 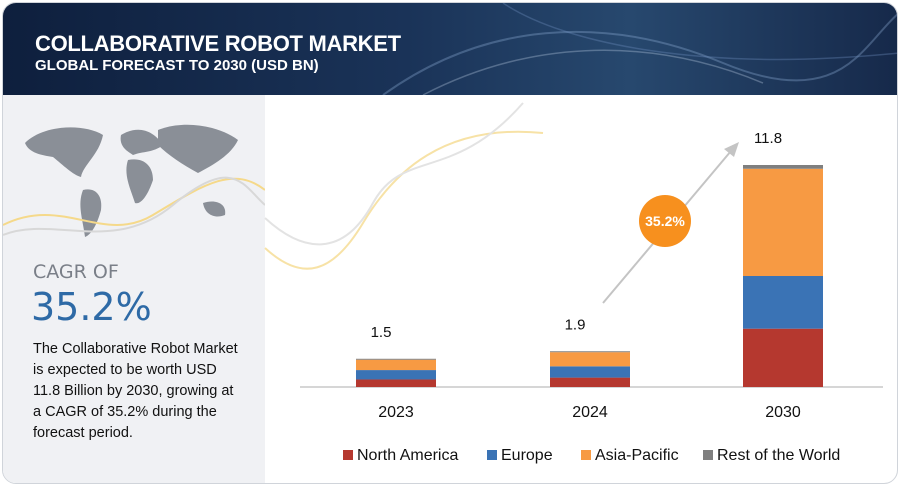 I want to click on legend-label: Rest of the World, so click(x=778, y=455).